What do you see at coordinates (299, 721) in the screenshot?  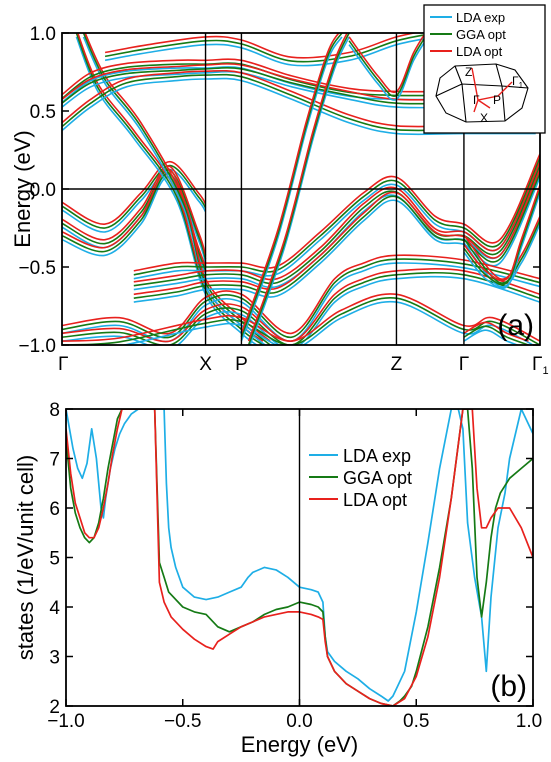 I see `x-tick-label: 0.0` at bounding box center [299, 721].